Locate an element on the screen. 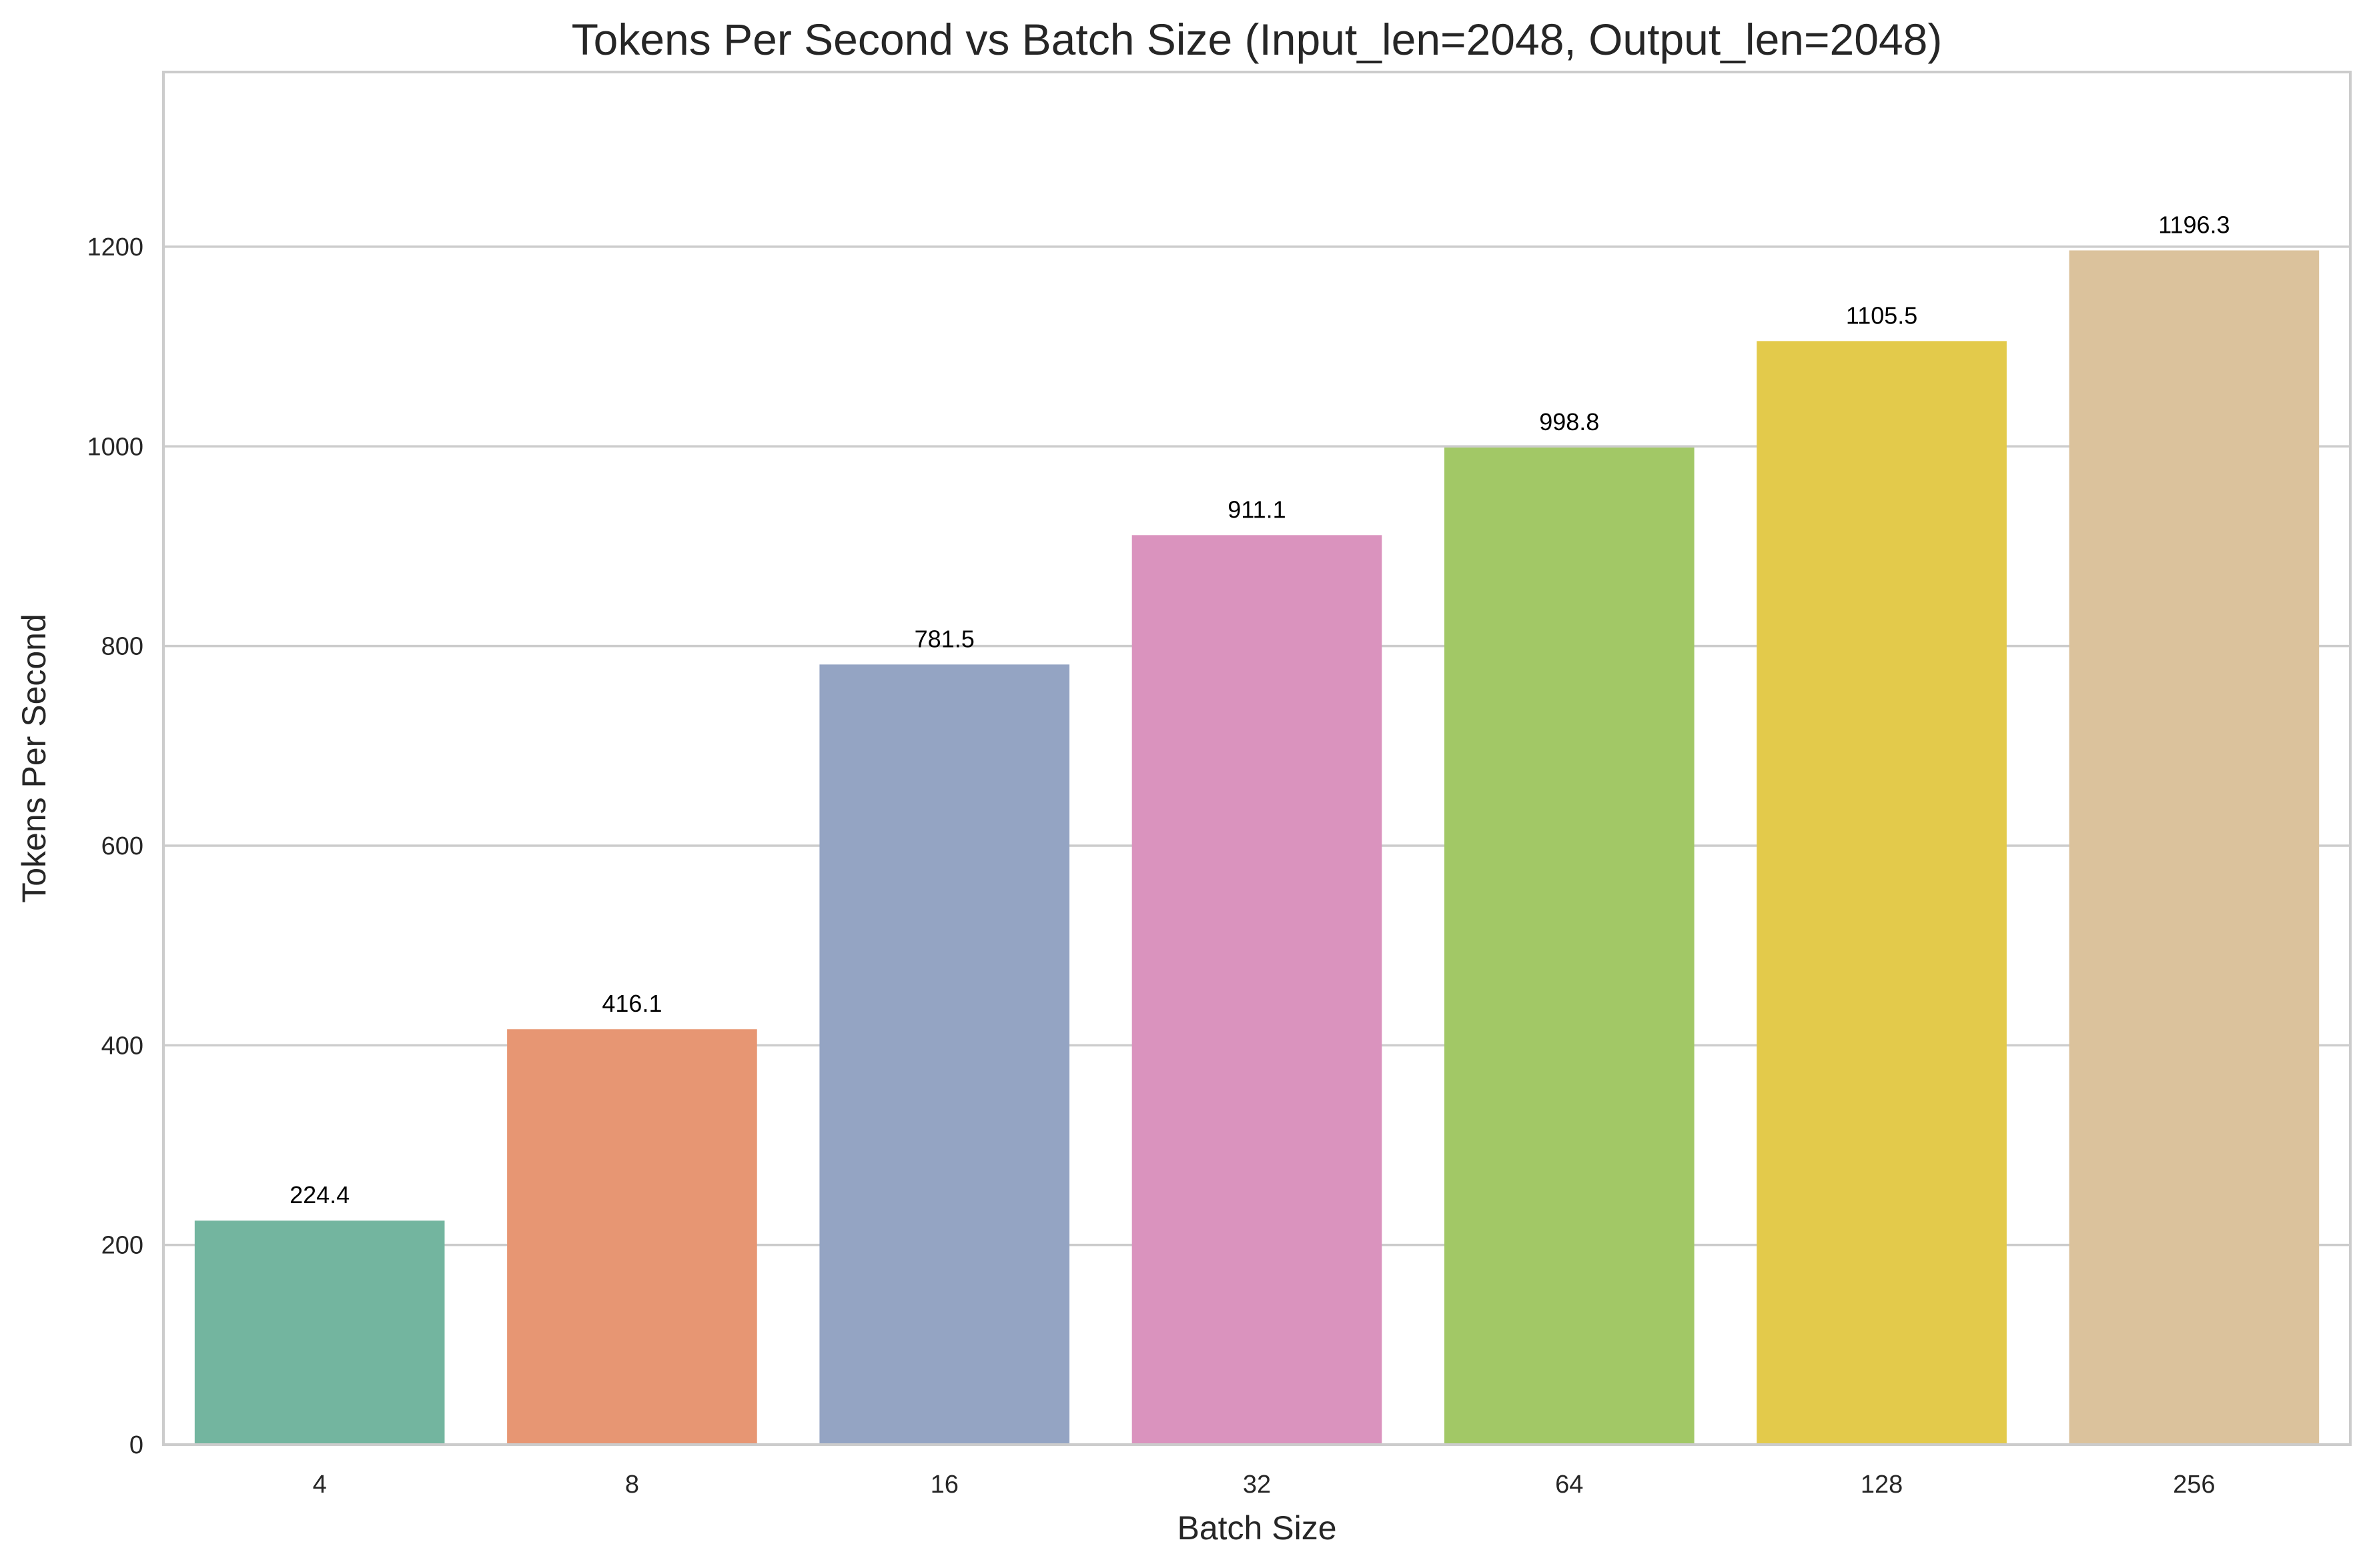 This screenshot has height=1568, width=2369. x-axis-ticks: 4 8 16 32 64 128 256 is located at coordinates (1264, 1485).